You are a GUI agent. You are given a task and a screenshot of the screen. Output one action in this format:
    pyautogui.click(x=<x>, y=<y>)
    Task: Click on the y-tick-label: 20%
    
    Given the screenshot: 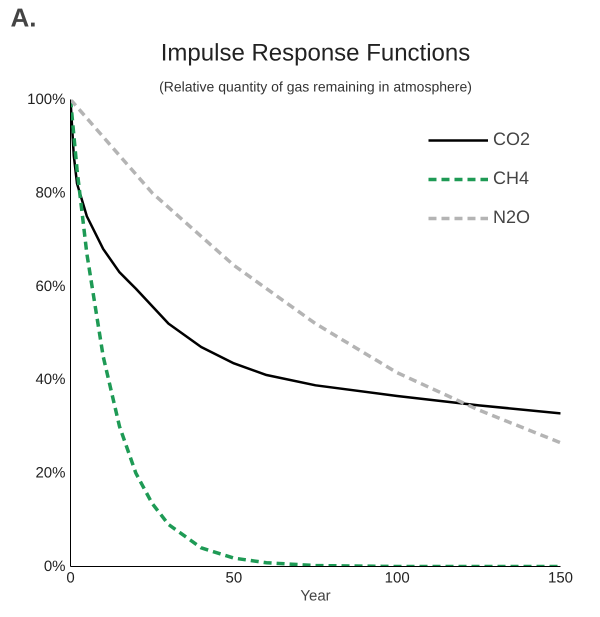 What is the action you would take?
    pyautogui.click(x=50, y=473)
    